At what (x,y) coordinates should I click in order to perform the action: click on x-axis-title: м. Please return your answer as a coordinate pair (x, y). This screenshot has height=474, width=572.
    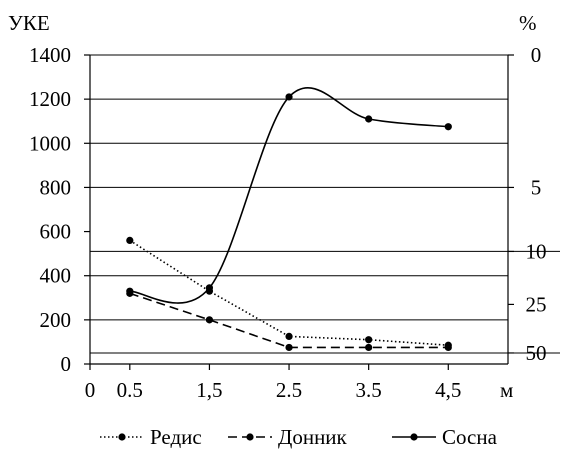
    Looking at the image, I should click on (506, 390).